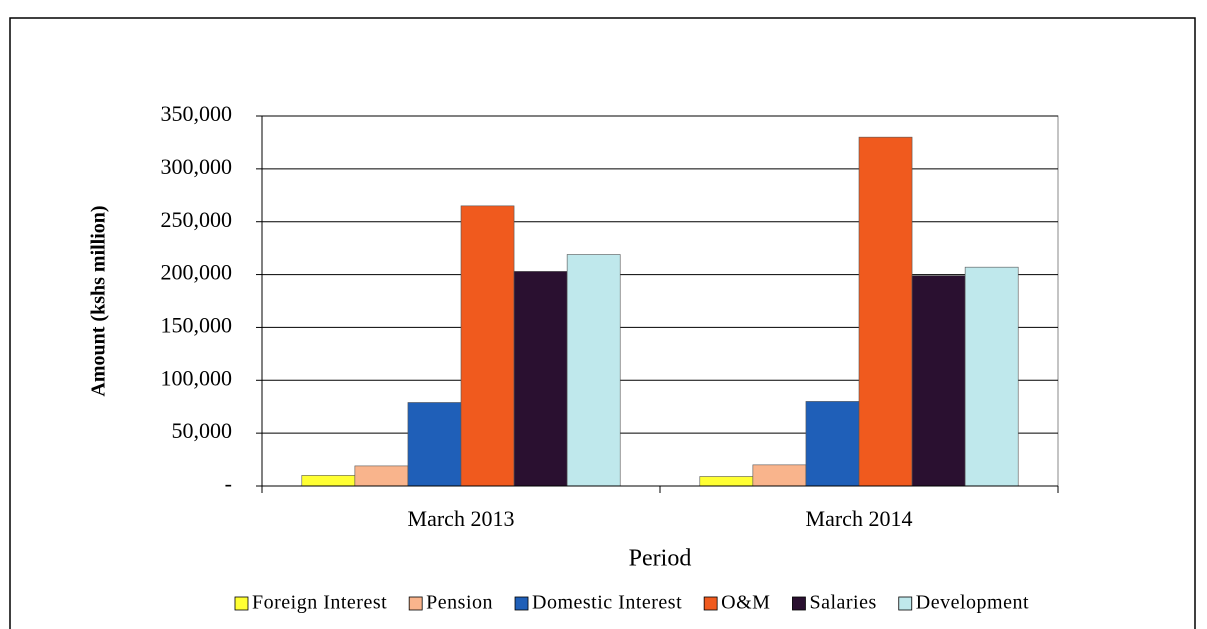 The height and width of the screenshot is (629, 1207). What do you see at coordinates (197, 272) in the screenshot?
I see `y-tick-label: 200,000` at bounding box center [197, 272].